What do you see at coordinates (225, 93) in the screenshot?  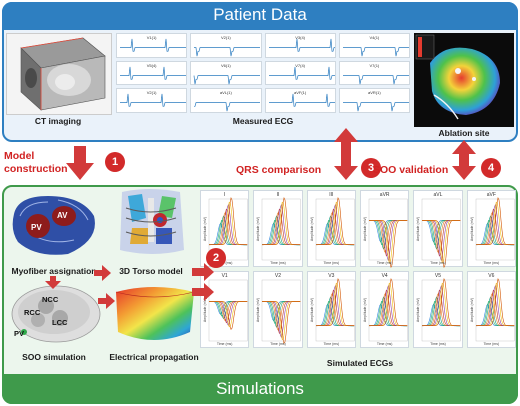 I see `measured-ecg-lead-name: aVL(1)` at bounding box center [225, 93].